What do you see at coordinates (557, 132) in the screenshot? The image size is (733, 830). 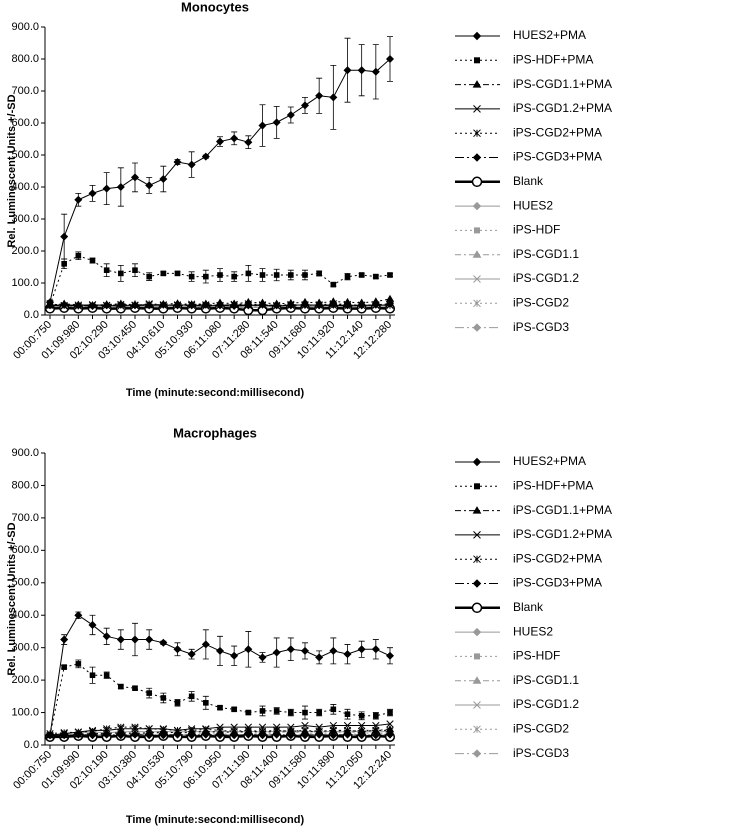 I see `legend-label: iPS-CGD2+PMA` at bounding box center [557, 132].